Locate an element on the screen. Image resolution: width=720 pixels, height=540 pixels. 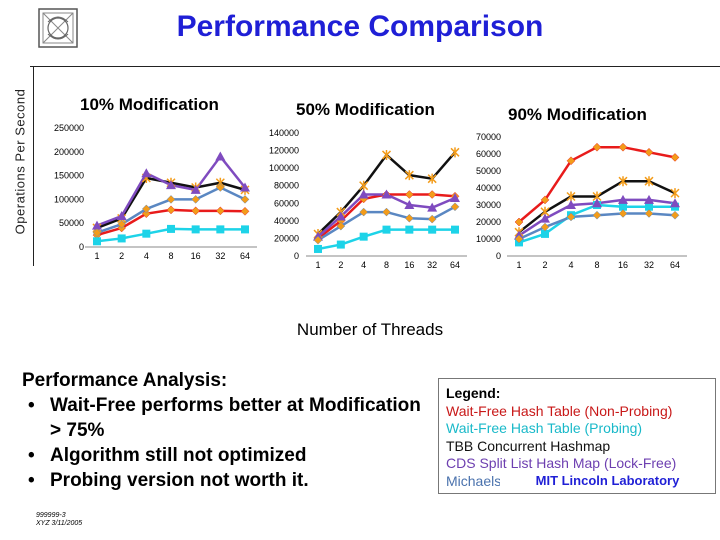
page-title: Performance Comparison is located at coordinates (360, 26).